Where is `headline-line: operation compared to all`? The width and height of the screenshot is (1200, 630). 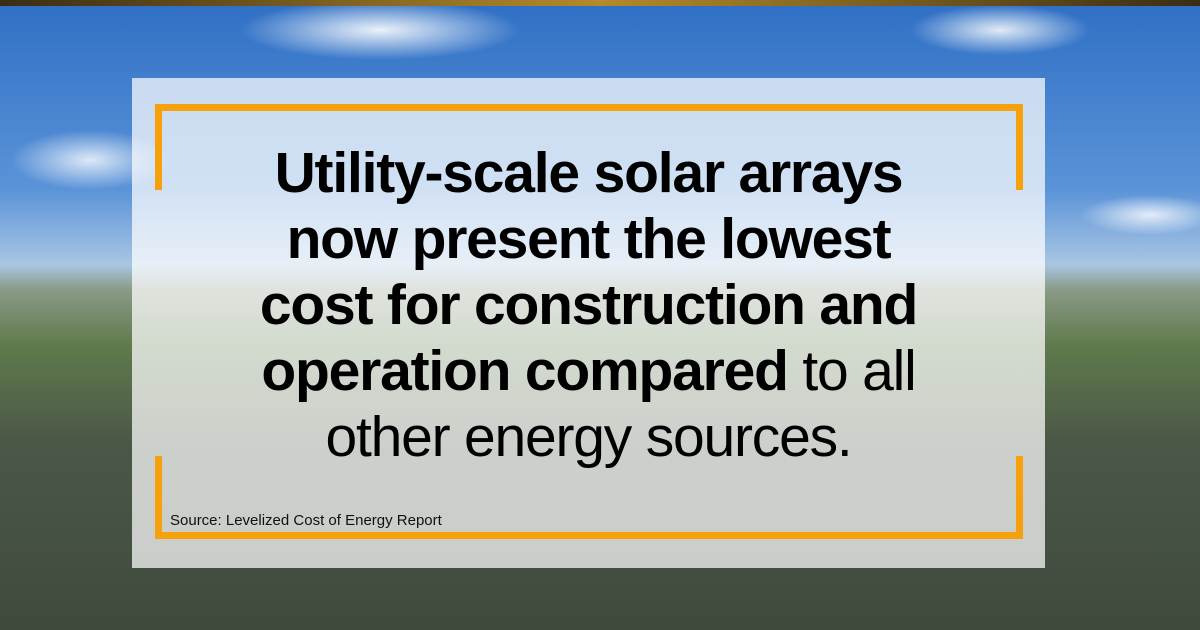
headline-line: operation compared to all is located at coordinates (588, 371).